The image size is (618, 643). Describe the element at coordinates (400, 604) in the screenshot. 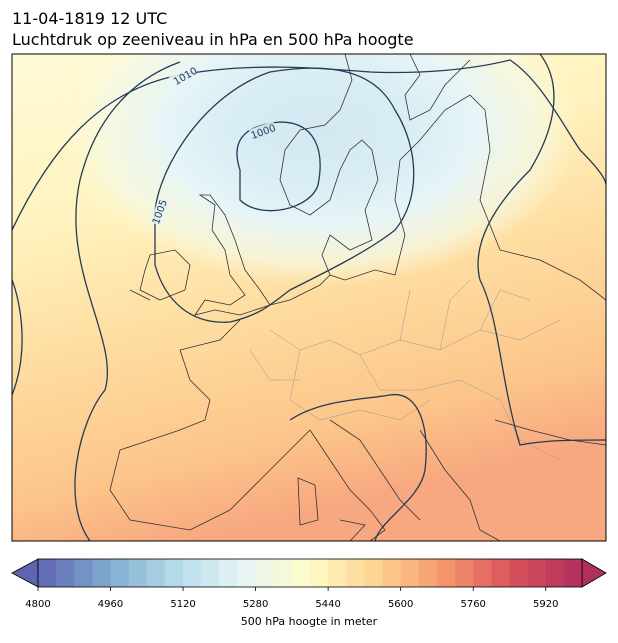

I see `colorbar-tick-label: 5600` at that location.